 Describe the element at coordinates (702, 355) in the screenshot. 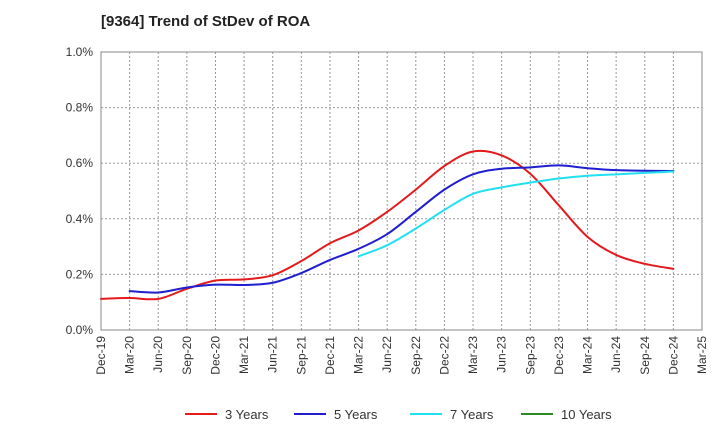

I see `x-tick-label: Mar-25` at that location.